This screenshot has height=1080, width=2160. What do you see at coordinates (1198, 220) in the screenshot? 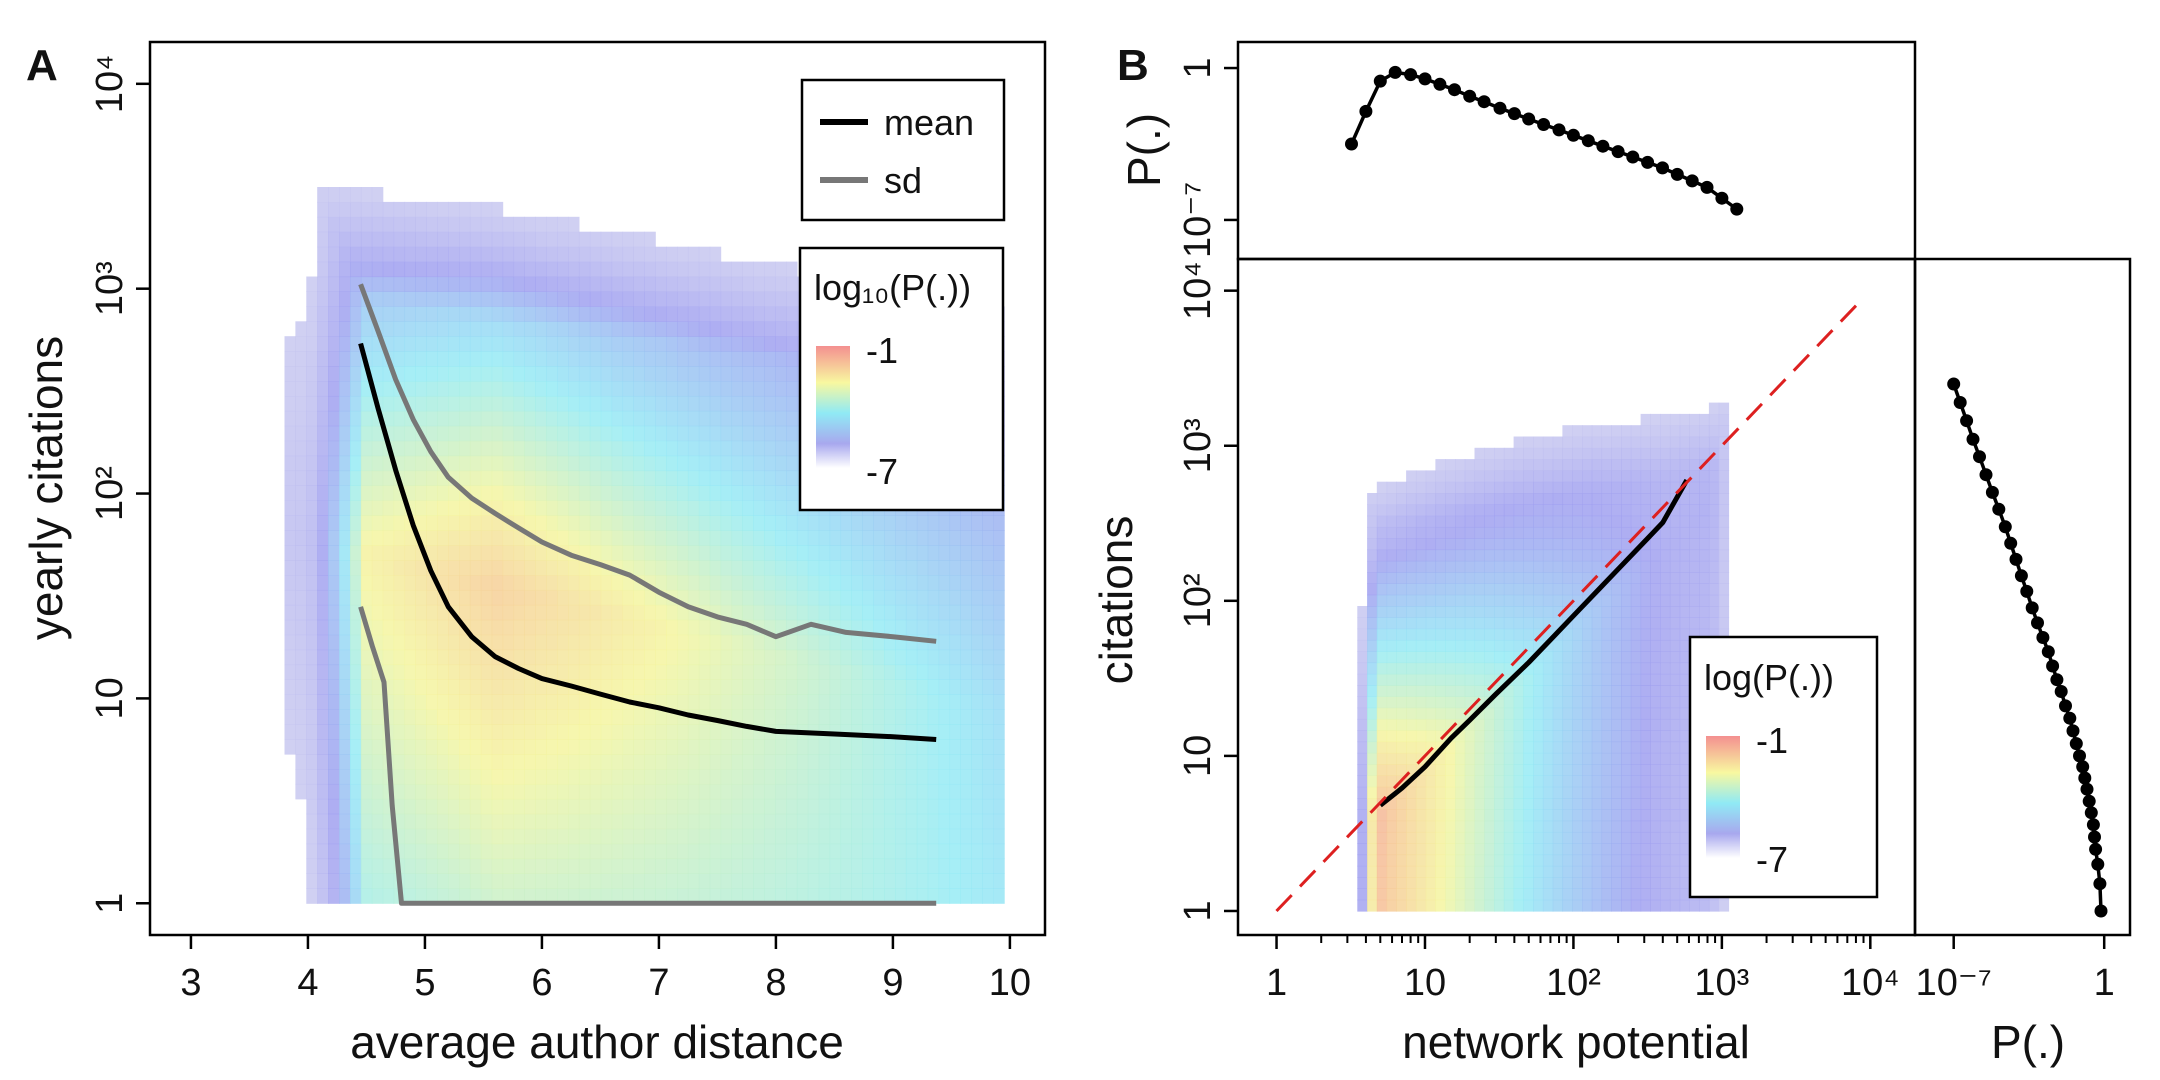
I see `y-tick-label: 10⁻⁷` at bounding box center [1198, 220].